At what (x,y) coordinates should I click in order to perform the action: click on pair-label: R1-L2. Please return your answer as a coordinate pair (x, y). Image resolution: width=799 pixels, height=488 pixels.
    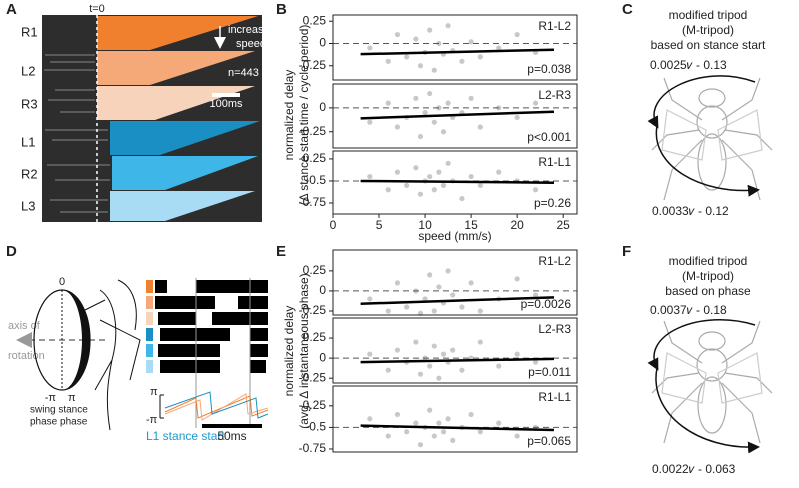
    Looking at the image, I should click on (554, 261).